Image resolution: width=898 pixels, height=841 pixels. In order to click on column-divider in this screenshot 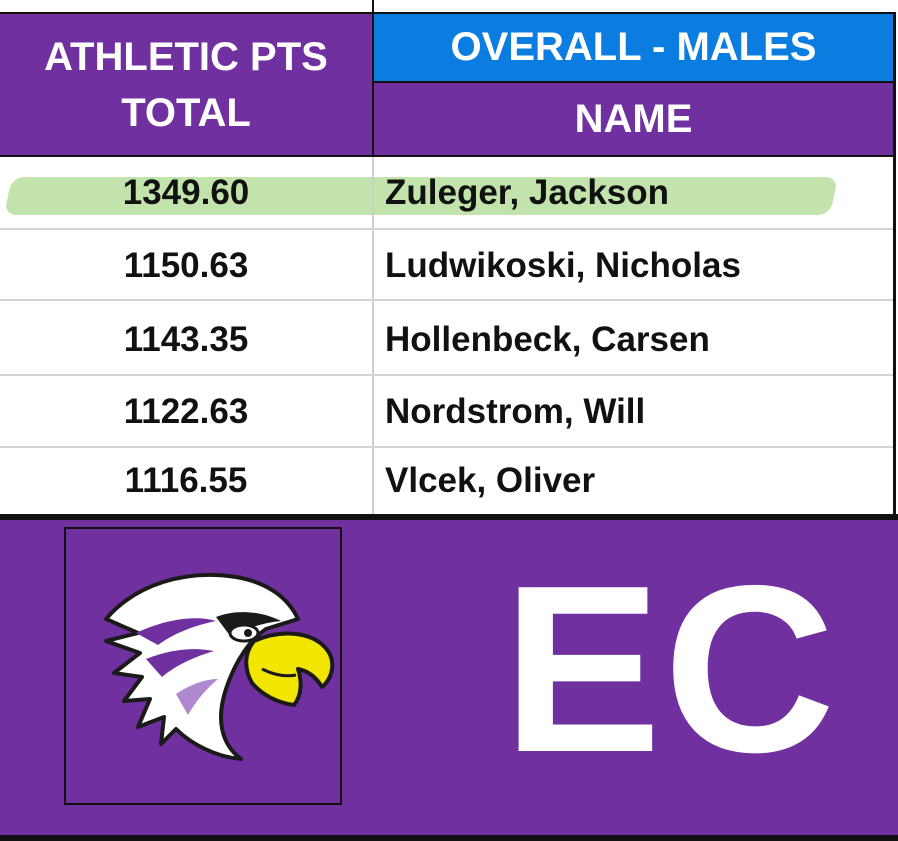, I will do `click(373, 337)`.